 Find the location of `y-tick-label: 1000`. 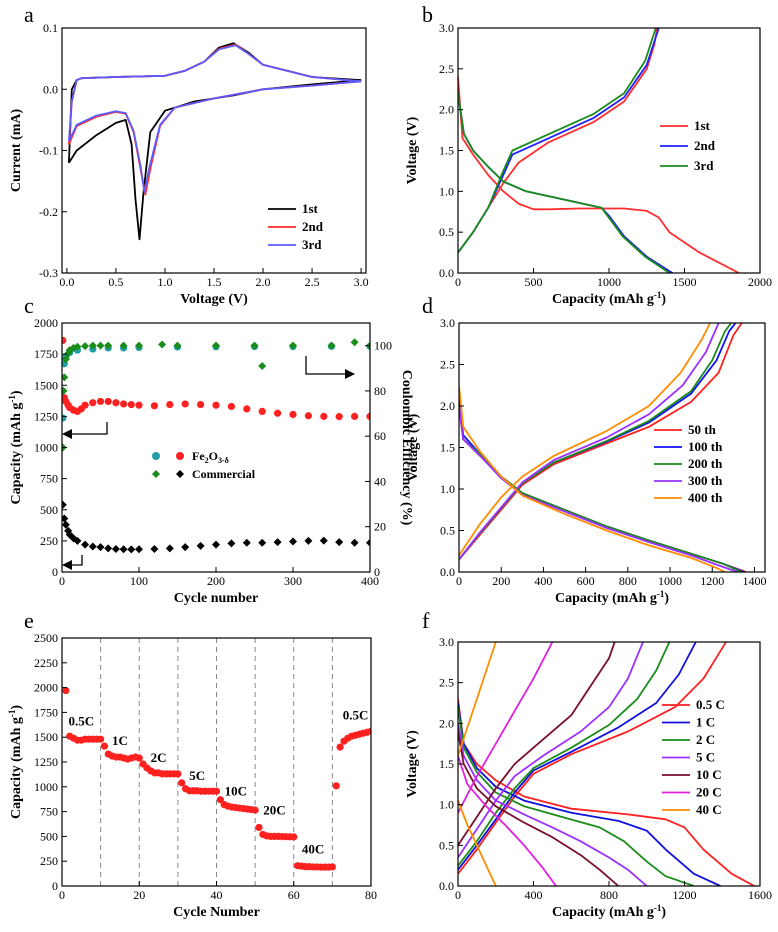

y-tick-label: 1000 is located at coordinates (46, 787).